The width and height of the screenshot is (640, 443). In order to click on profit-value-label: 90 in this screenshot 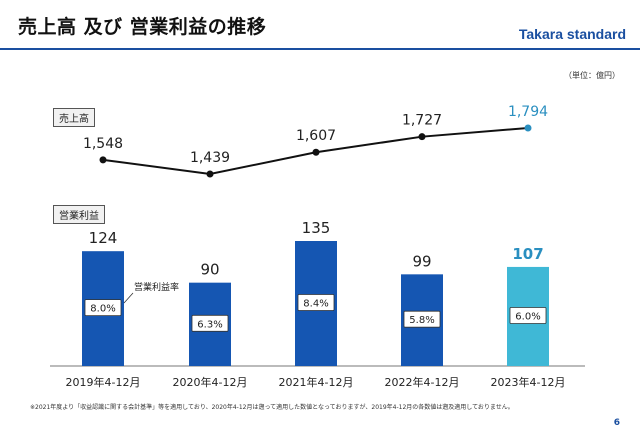, I will do `click(209, 270)`.